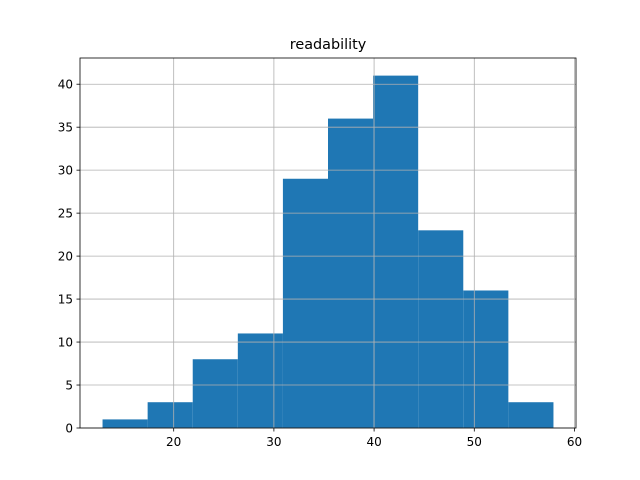 Image resolution: width=640 pixels, height=480 pixels. Describe the element at coordinates (65, 171) in the screenshot. I see `y-tick-label: 30` at that location.